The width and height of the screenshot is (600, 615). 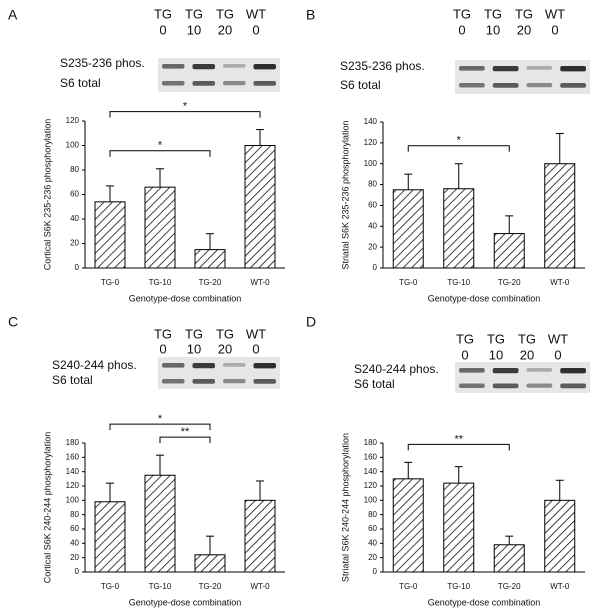 What do you see at coordinates (73, 471) in the screenshot?
I see `y-tick-label: 140` at bounding box center [73, 471].